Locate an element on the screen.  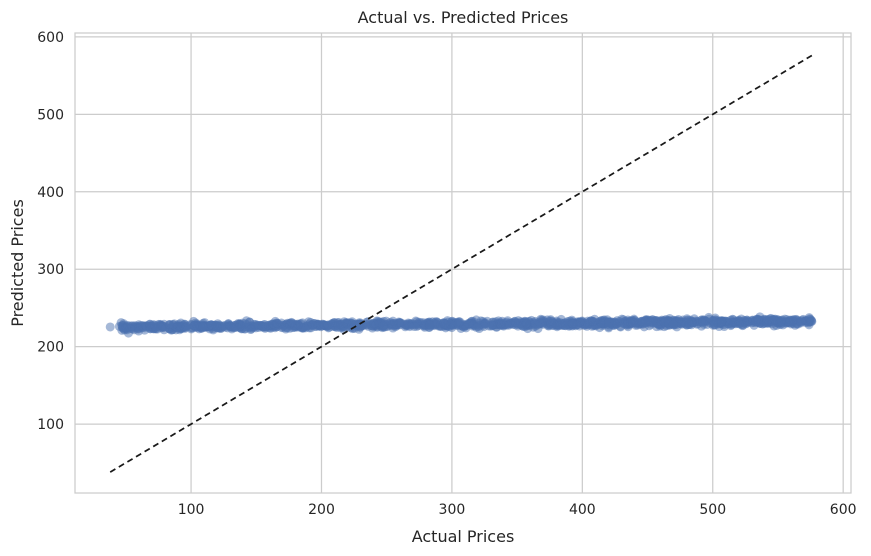
scatter-points is located at coordinates (461, 325).